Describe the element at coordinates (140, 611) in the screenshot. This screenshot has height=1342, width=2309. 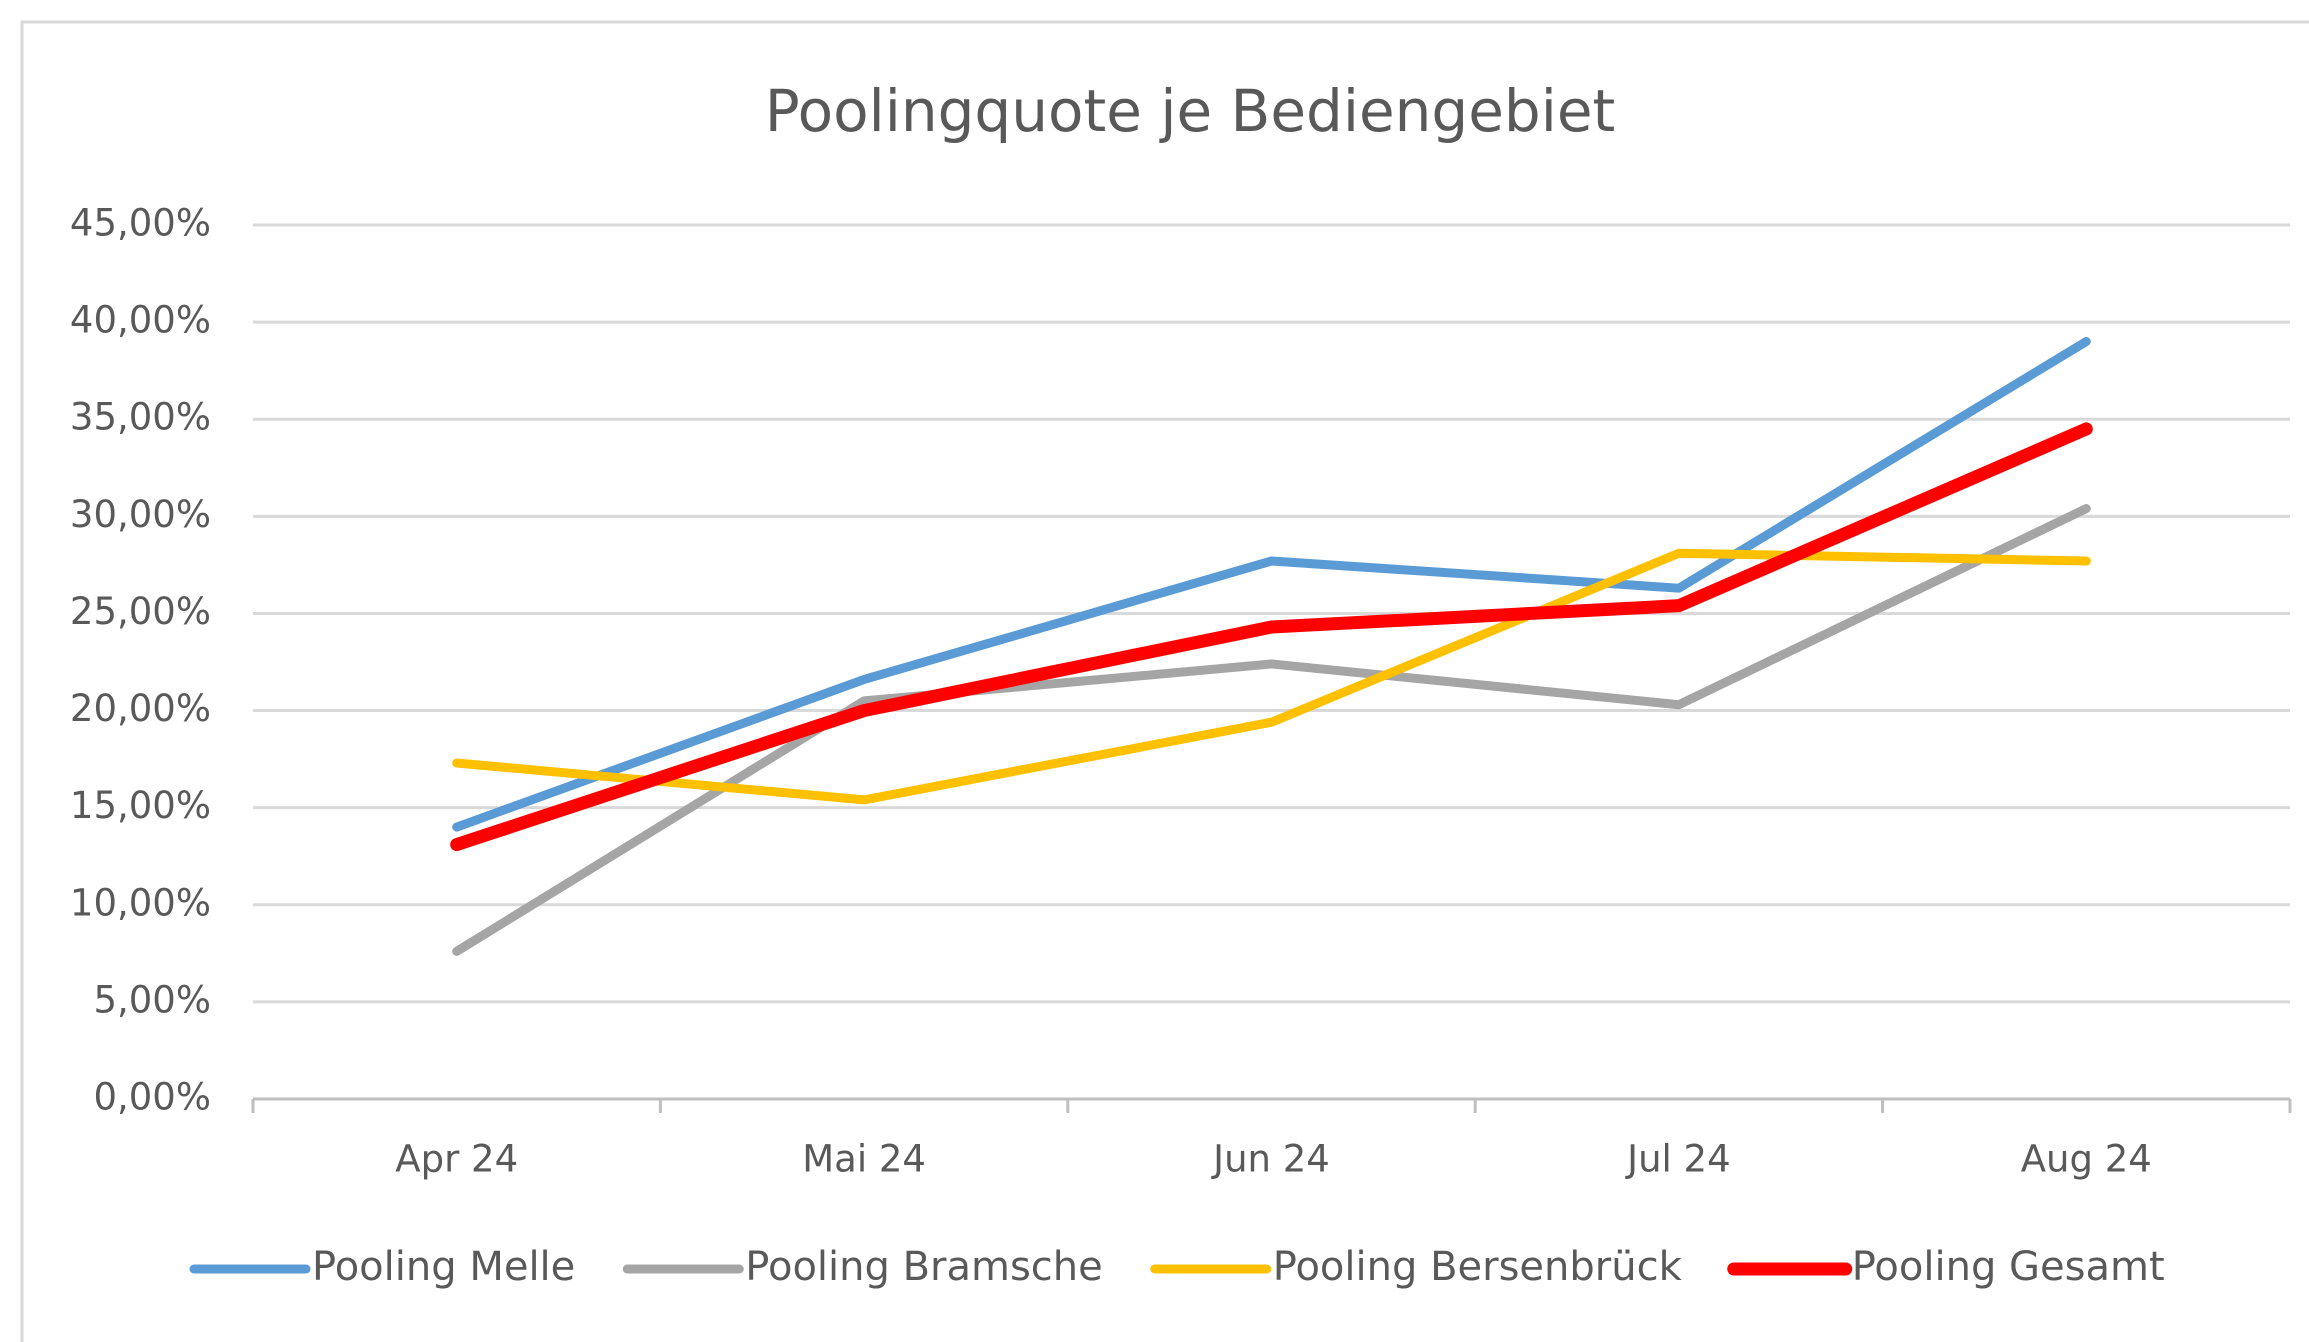
I see `y-tick-label: 25,00%` at that location.